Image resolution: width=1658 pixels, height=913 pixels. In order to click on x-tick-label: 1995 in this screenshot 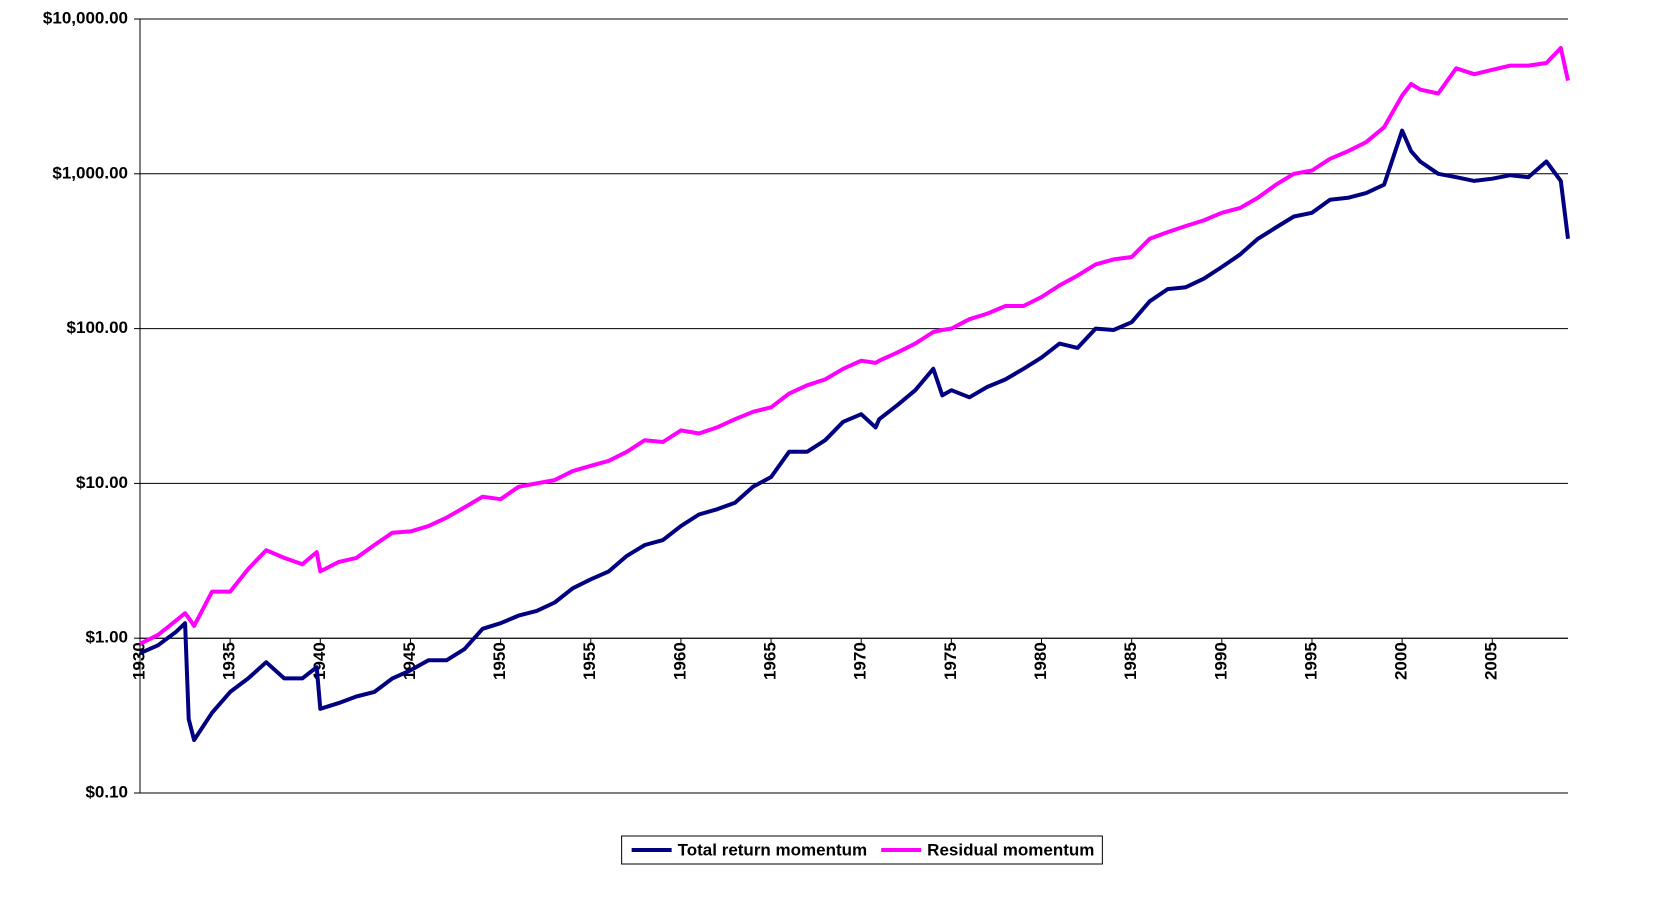, I will do `click(1310, 661)`.